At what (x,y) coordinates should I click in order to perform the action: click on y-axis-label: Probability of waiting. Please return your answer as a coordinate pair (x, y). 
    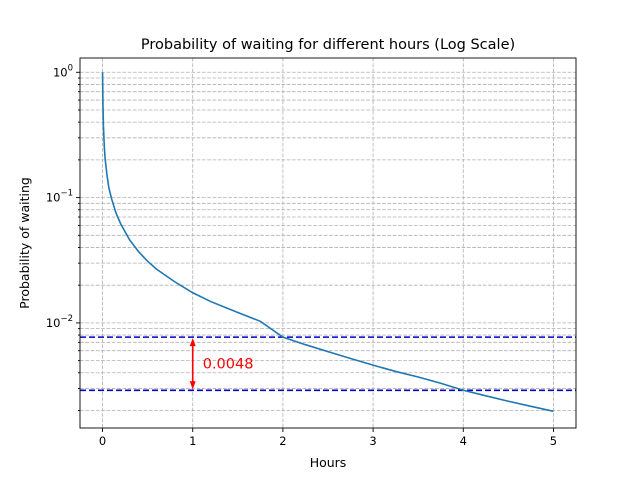
    Looking at the image, I should click on (24, 243).